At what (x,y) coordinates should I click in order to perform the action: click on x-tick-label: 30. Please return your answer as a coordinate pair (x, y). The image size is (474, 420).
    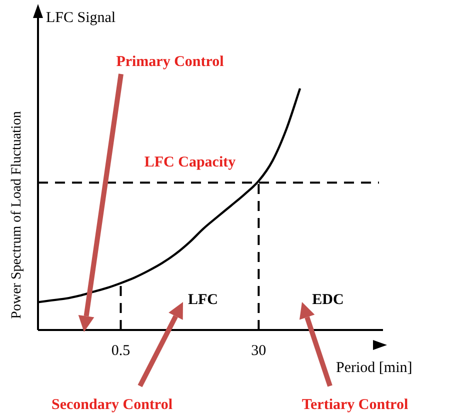
    Looking at the image, I should click on (258, 350).